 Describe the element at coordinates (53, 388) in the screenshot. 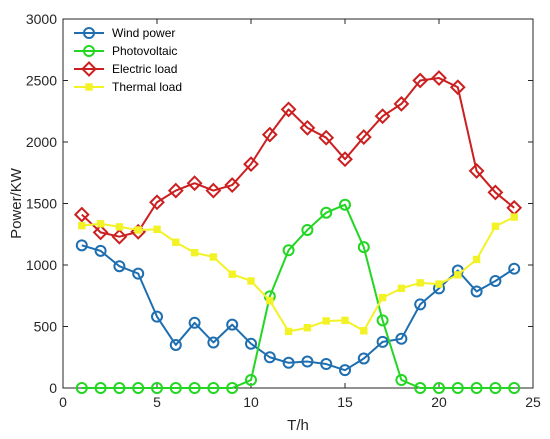

I see `y-tick-label: 0` at that location.